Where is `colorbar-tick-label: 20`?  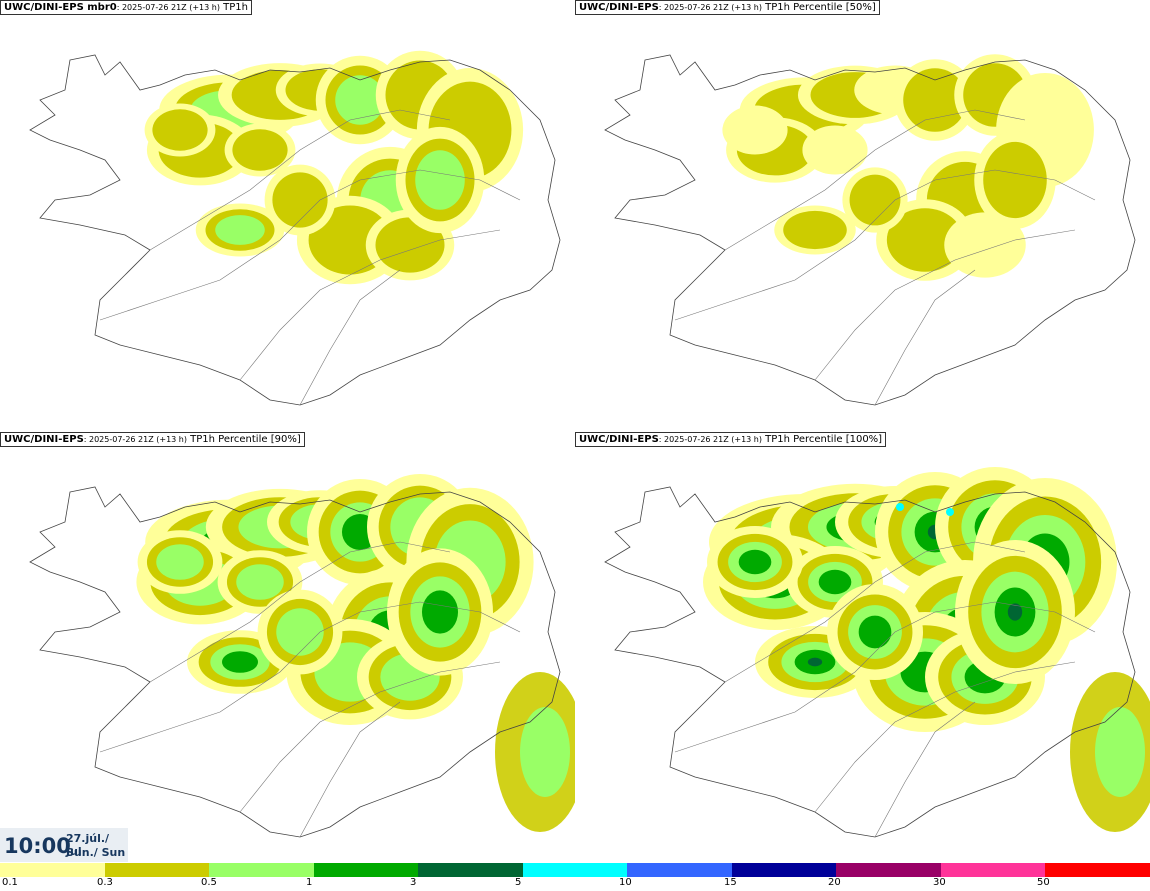 colorbar-tick-label: 20 is located at coordinates (834, 882).